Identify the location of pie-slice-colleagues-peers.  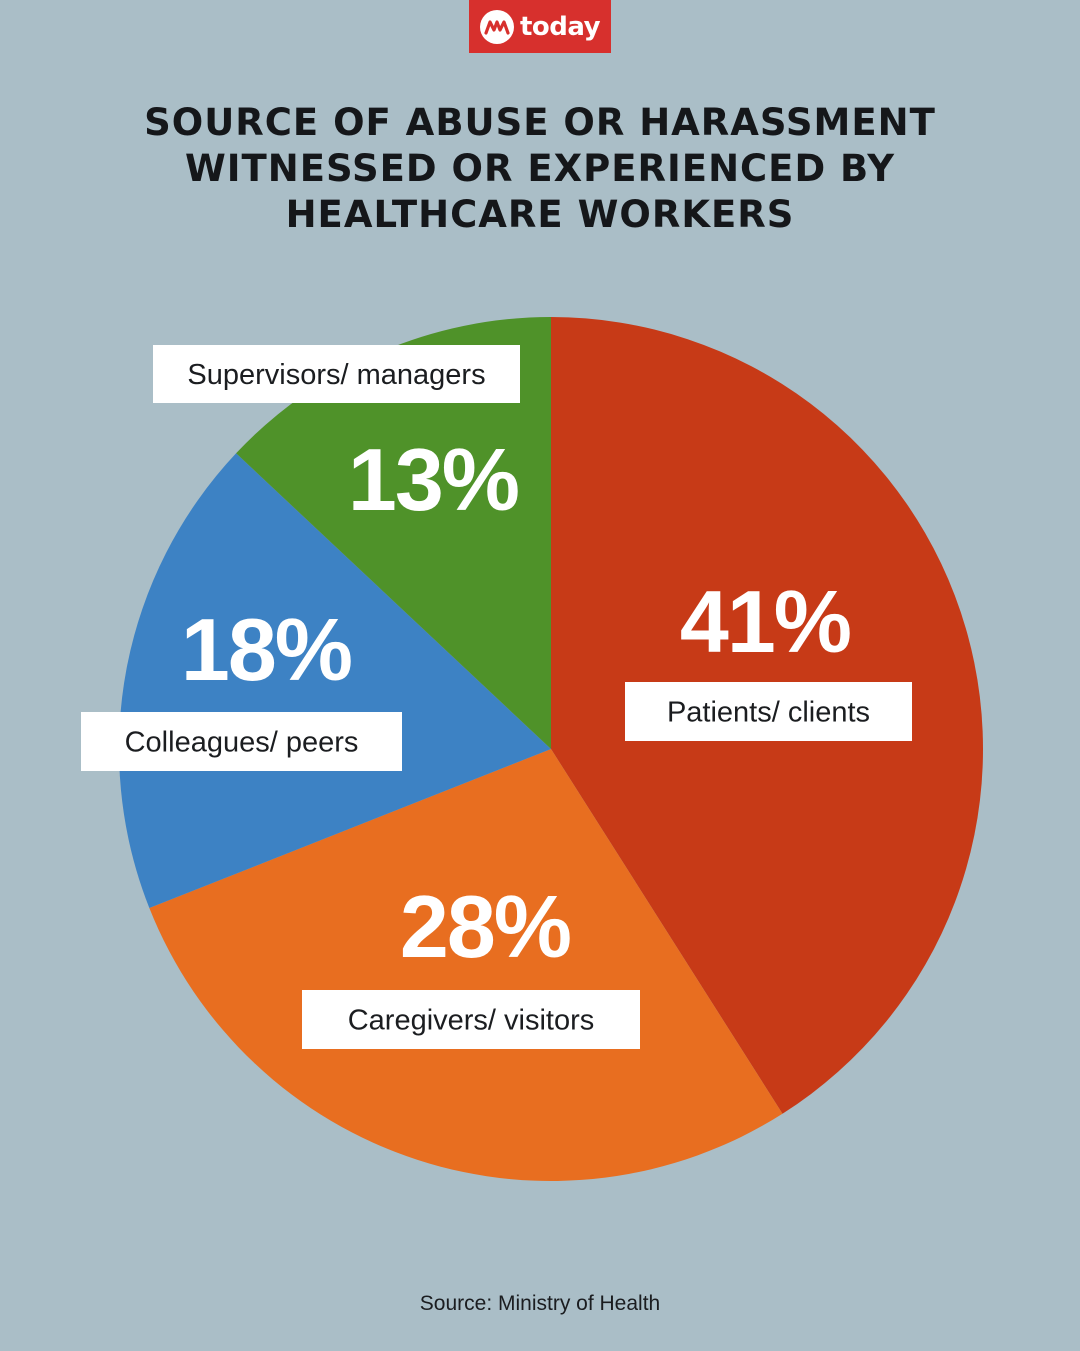
(335, 681).